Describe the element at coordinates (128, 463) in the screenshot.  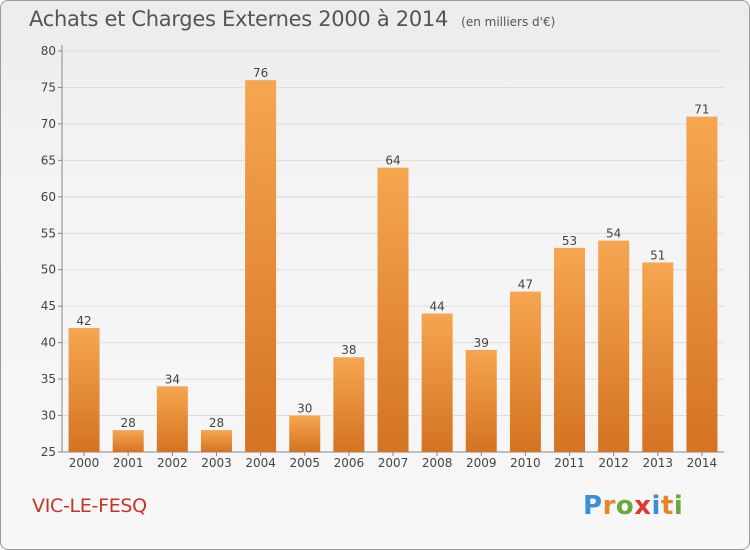
I see `x-tick-label: 2001` at that location.